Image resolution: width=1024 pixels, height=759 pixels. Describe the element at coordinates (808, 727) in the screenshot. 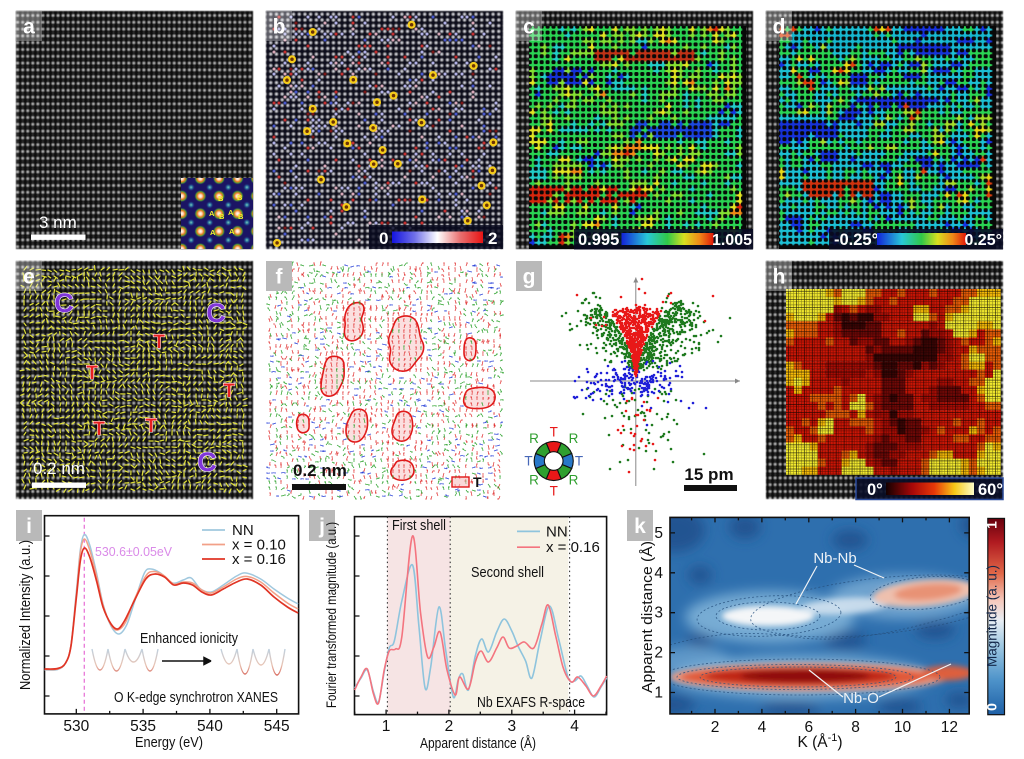

I see `svg-text: 6` at that location.